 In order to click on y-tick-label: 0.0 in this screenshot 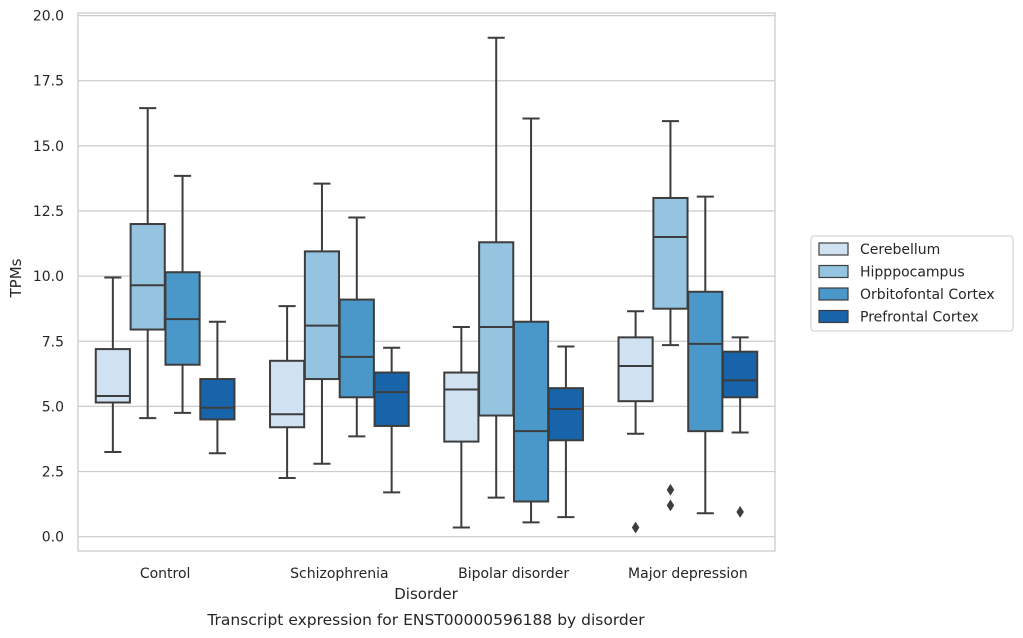, I will do `click(53, 538)`.